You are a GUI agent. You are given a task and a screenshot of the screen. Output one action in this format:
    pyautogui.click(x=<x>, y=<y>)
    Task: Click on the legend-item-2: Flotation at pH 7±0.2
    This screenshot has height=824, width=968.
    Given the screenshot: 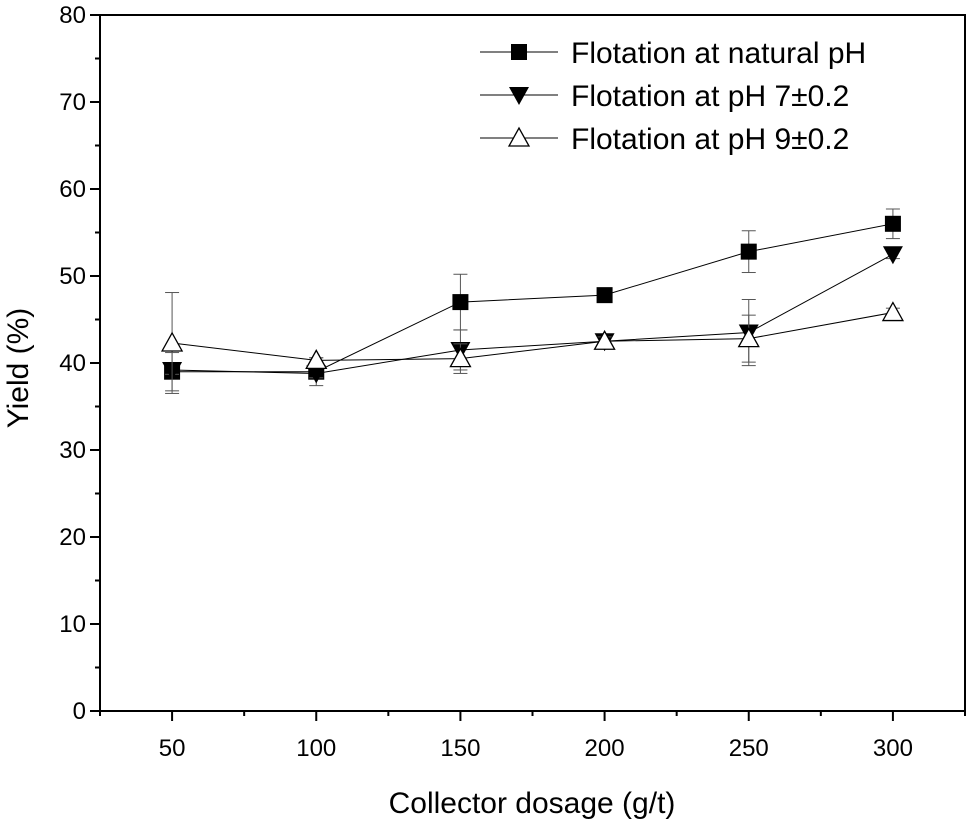 What is the action you would take?
    pyautogui.click(x=664, y=96)
    